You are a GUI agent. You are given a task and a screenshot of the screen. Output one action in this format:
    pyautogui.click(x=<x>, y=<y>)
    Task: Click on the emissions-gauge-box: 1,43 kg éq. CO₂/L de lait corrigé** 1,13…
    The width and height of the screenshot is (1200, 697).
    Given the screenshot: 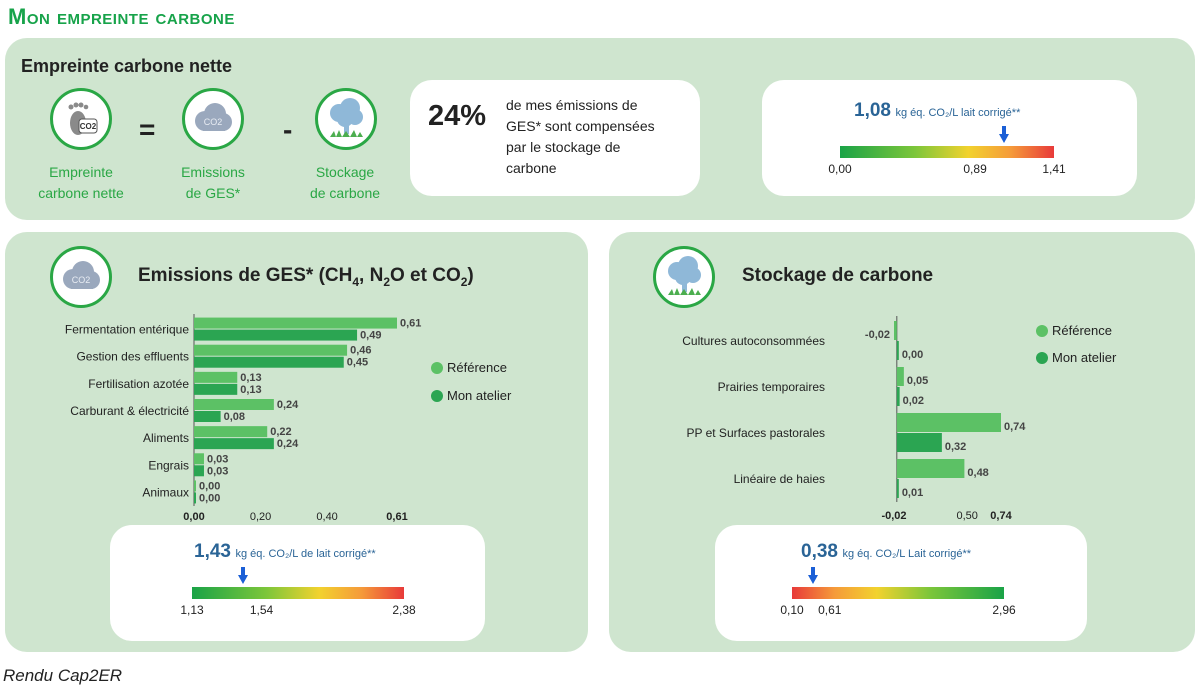 What is the action you would take?
    pyautogui.click(x=297, y=583)
    